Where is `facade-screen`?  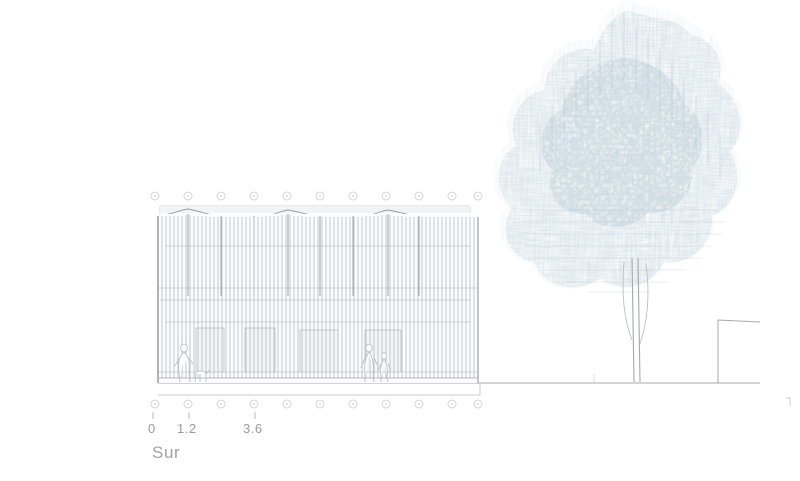
facade-screen is located at coordinates (318, 298).